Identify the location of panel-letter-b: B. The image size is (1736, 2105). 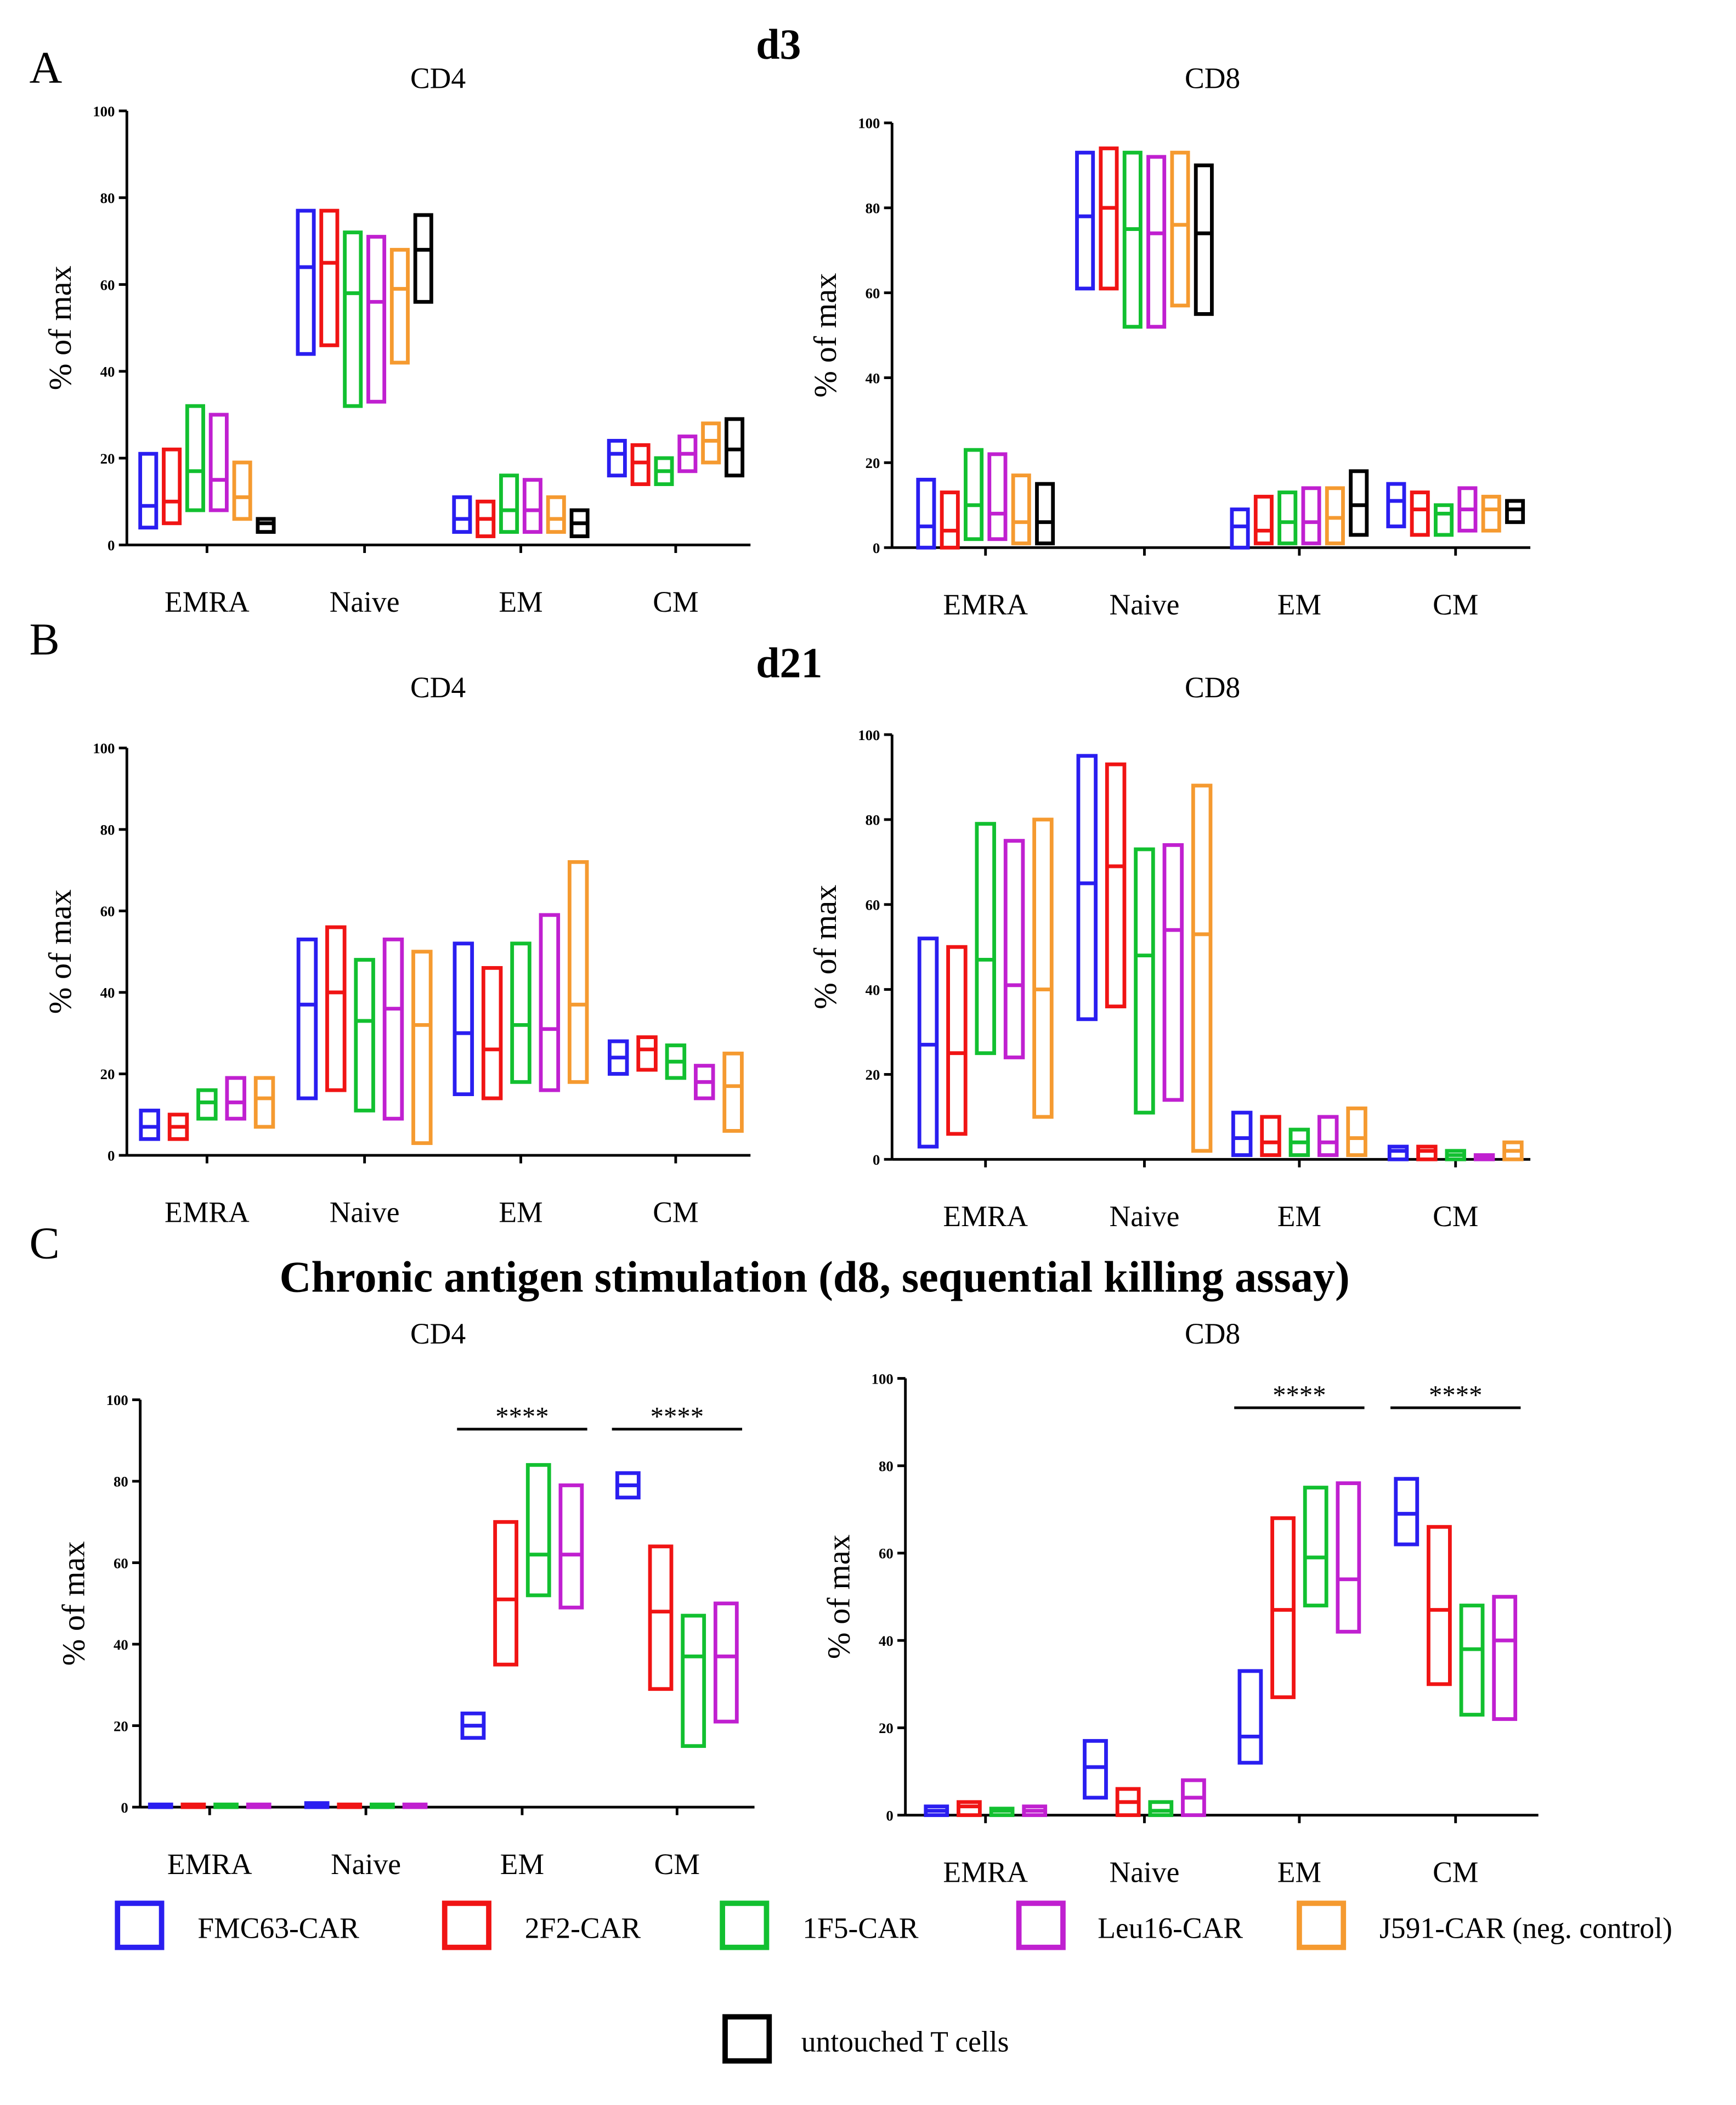
(45, 639).